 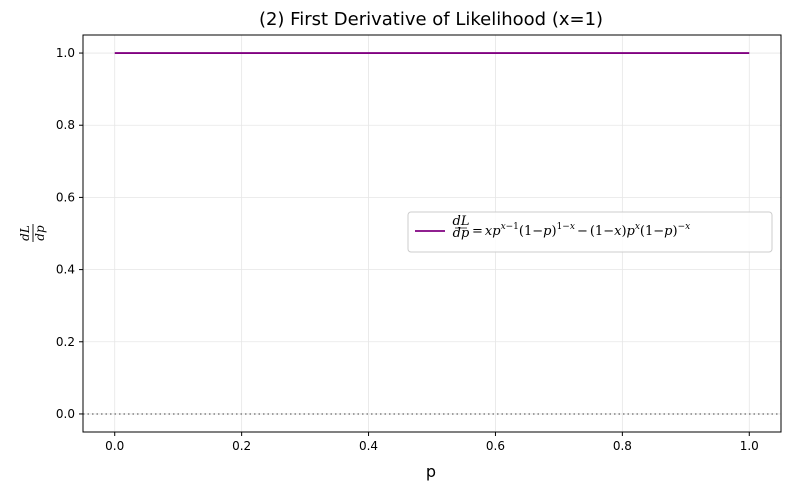 I want to click on y-tick-label: 0.4, so click(x=65, y=270).